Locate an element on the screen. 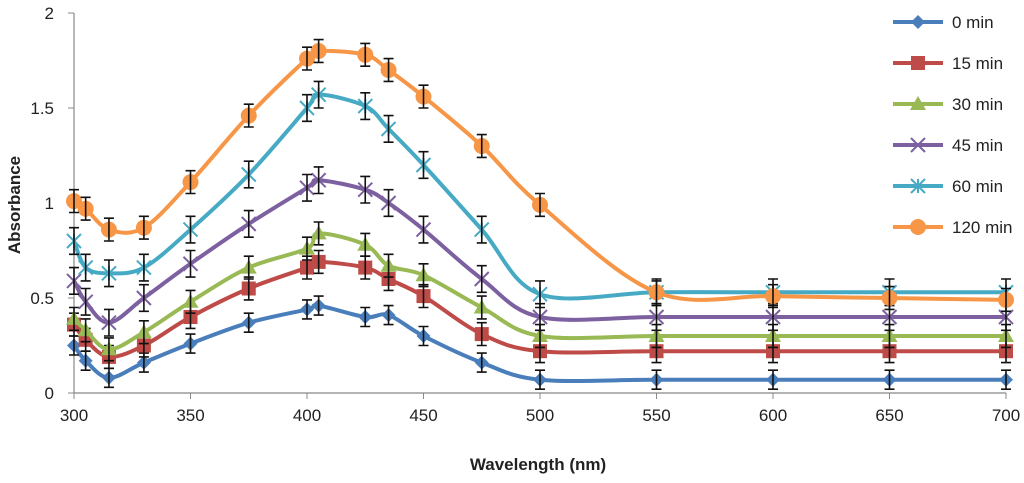  legend-item: 15 min is located at coordinates (948, 63).